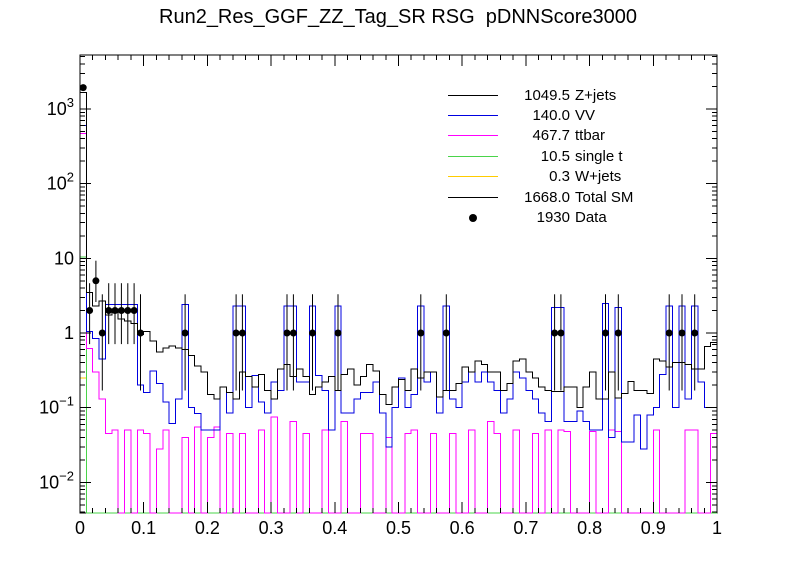  Describe the element at coordinates (64, 258) in the screenshot. I see `y-tick-label: 10` at that location.